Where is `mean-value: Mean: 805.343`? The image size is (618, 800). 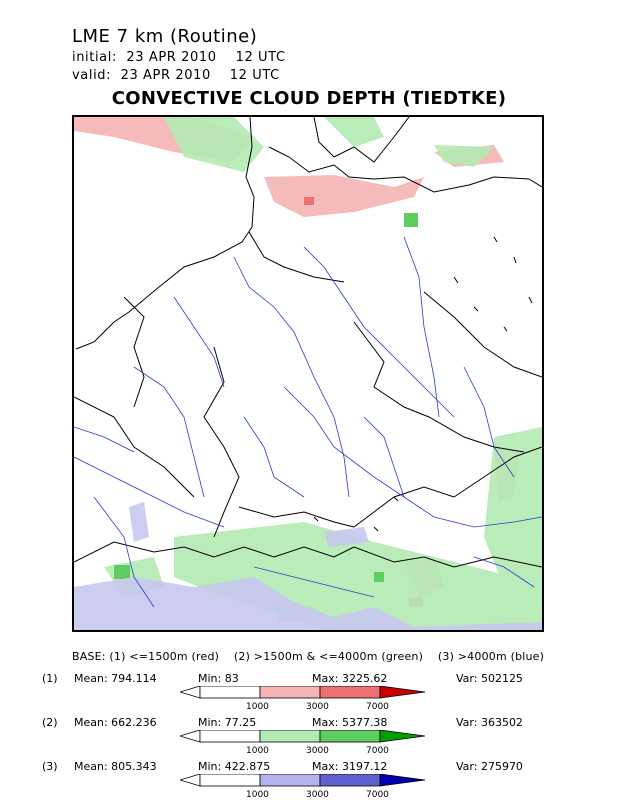 mean-value: Mean: 805.343 is located at coordinates (115, 766).